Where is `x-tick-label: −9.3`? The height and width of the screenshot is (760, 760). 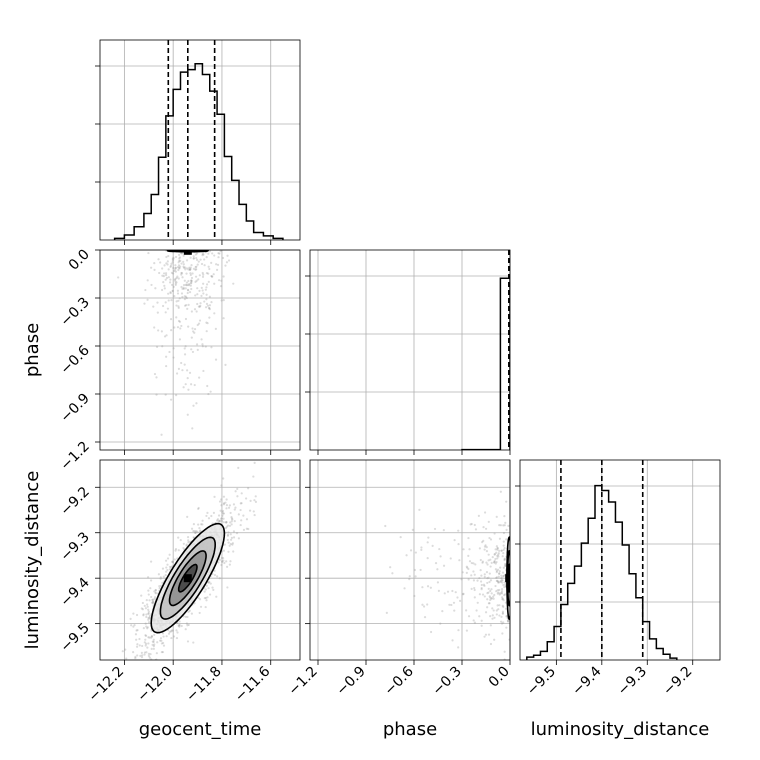
x-tick-label: −9.3 is located at coordinates (632, 681).